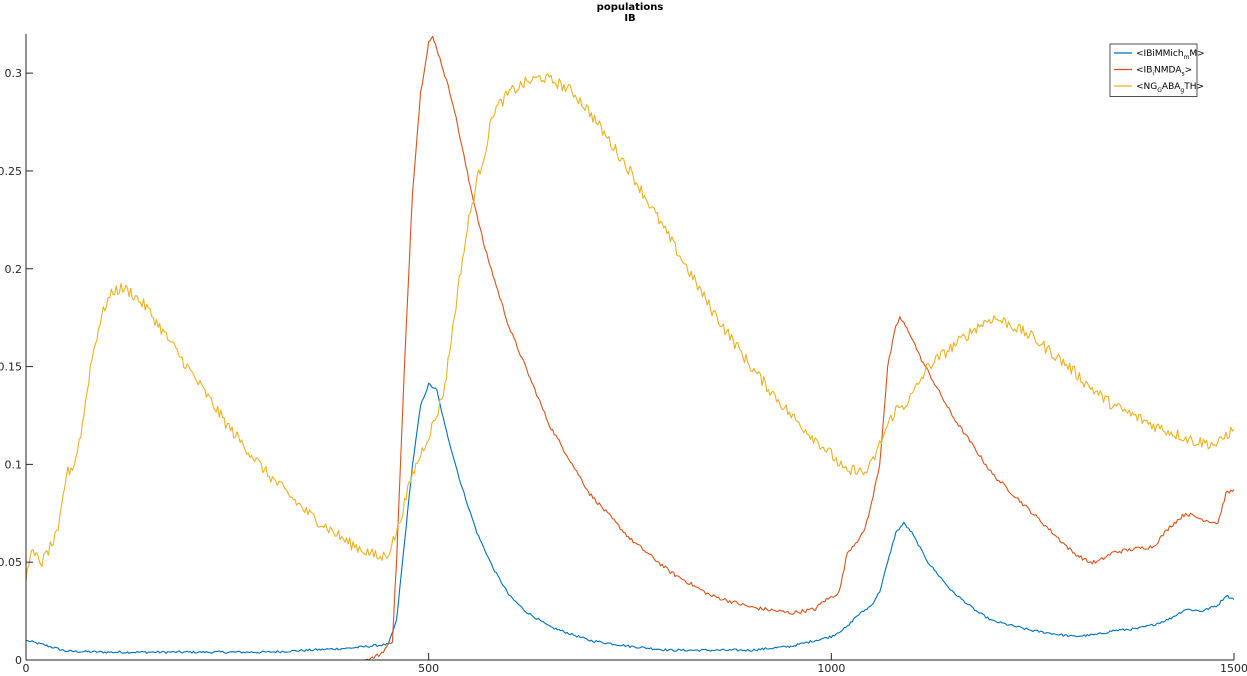 This screenshot has height=676, width=1247. Describe the element at coordinates (14, 464) in the screenshot. I see `y-tick-label: 0.1` at that location.